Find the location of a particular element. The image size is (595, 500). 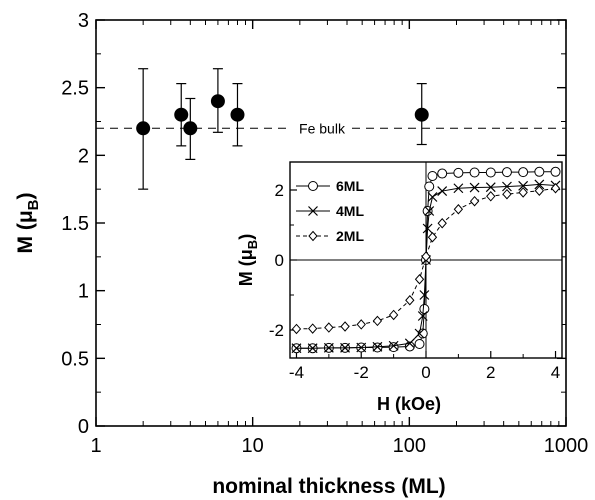

series-2ML is located at coordinates (426, 258).